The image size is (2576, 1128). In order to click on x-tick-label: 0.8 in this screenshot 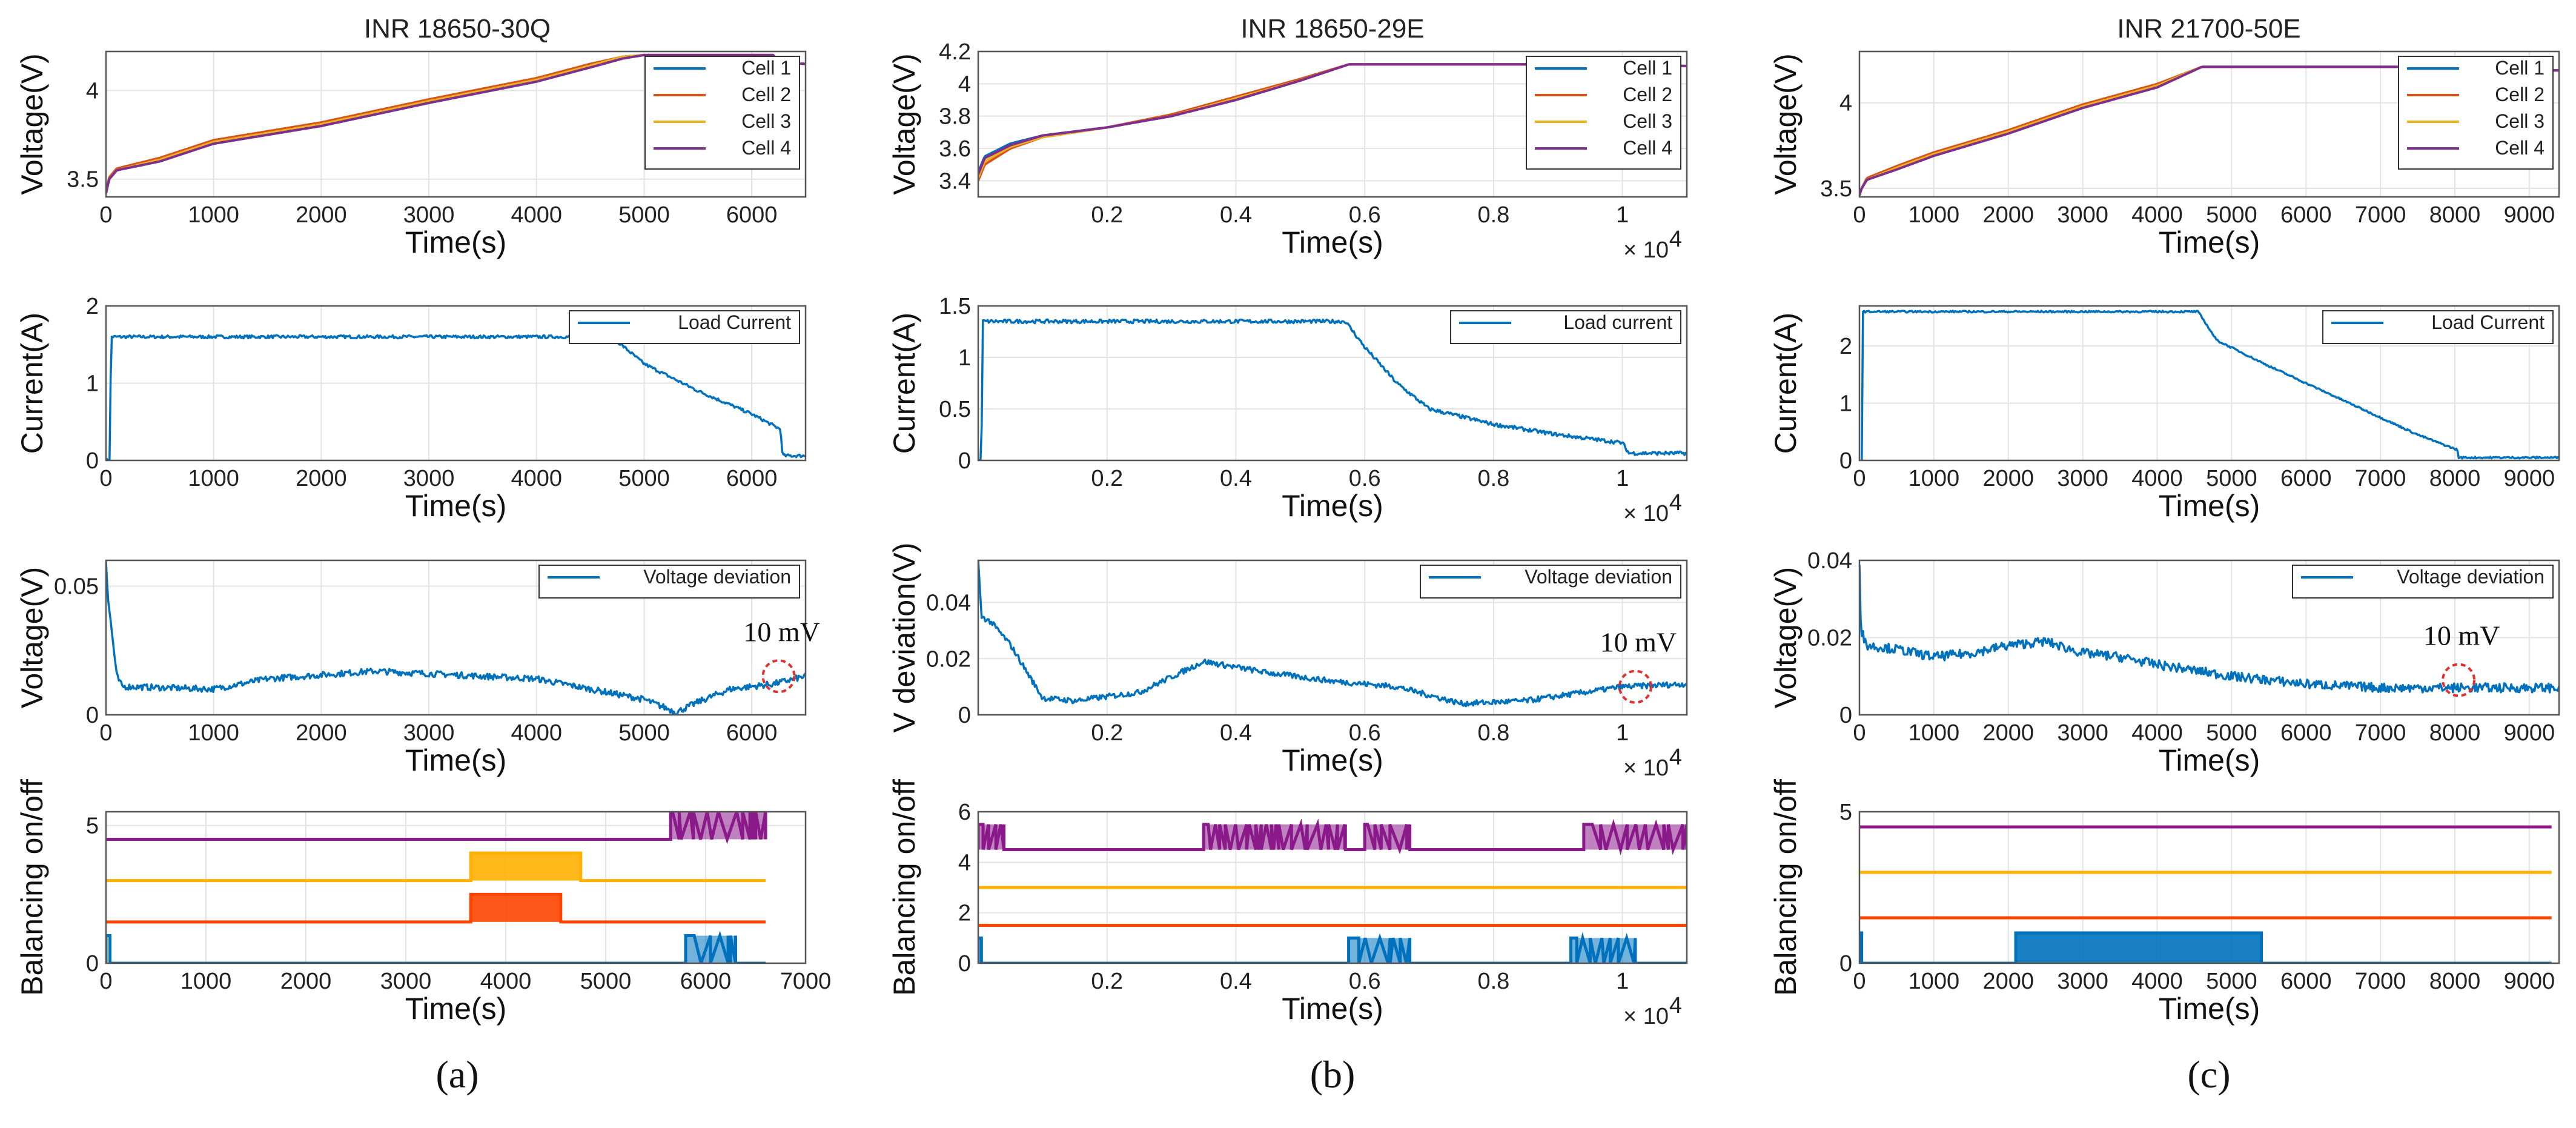, I will do `click(1493, 733)`.